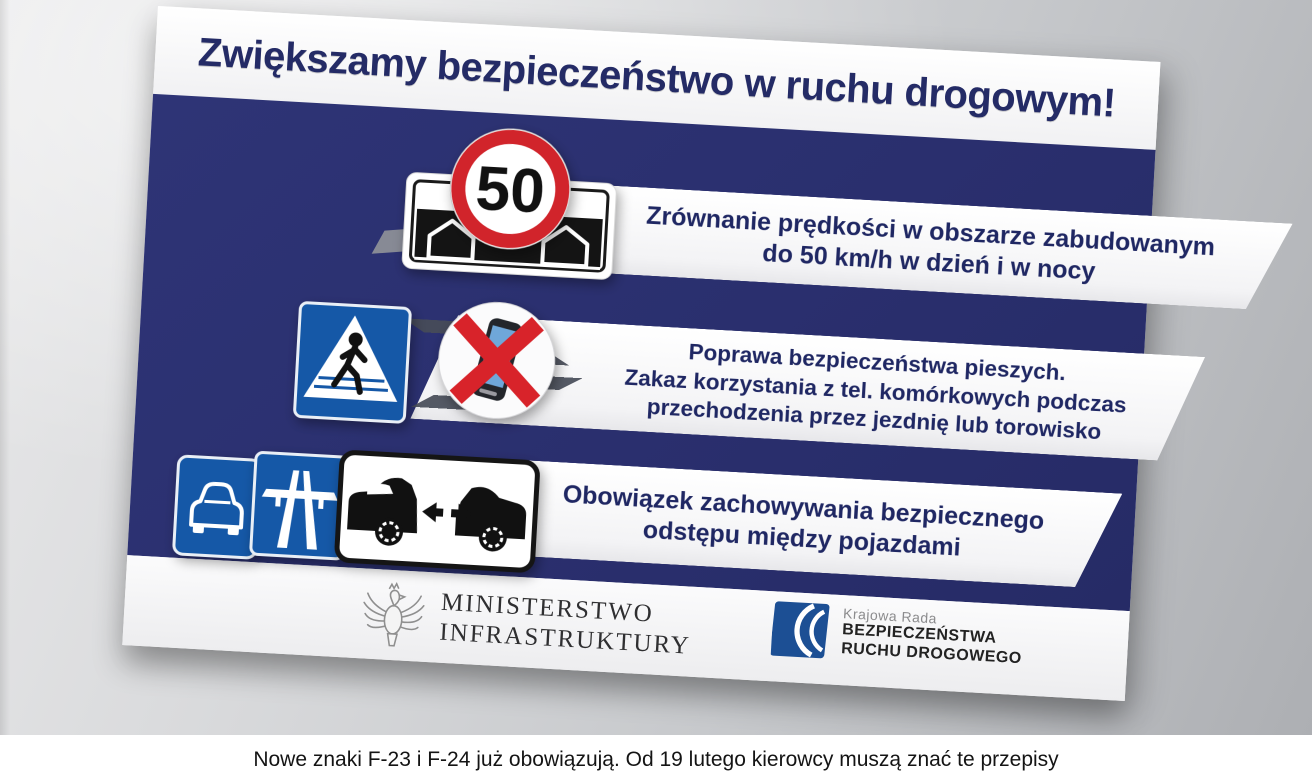  I want to click on safe-distance-sign, so click(437, 511).